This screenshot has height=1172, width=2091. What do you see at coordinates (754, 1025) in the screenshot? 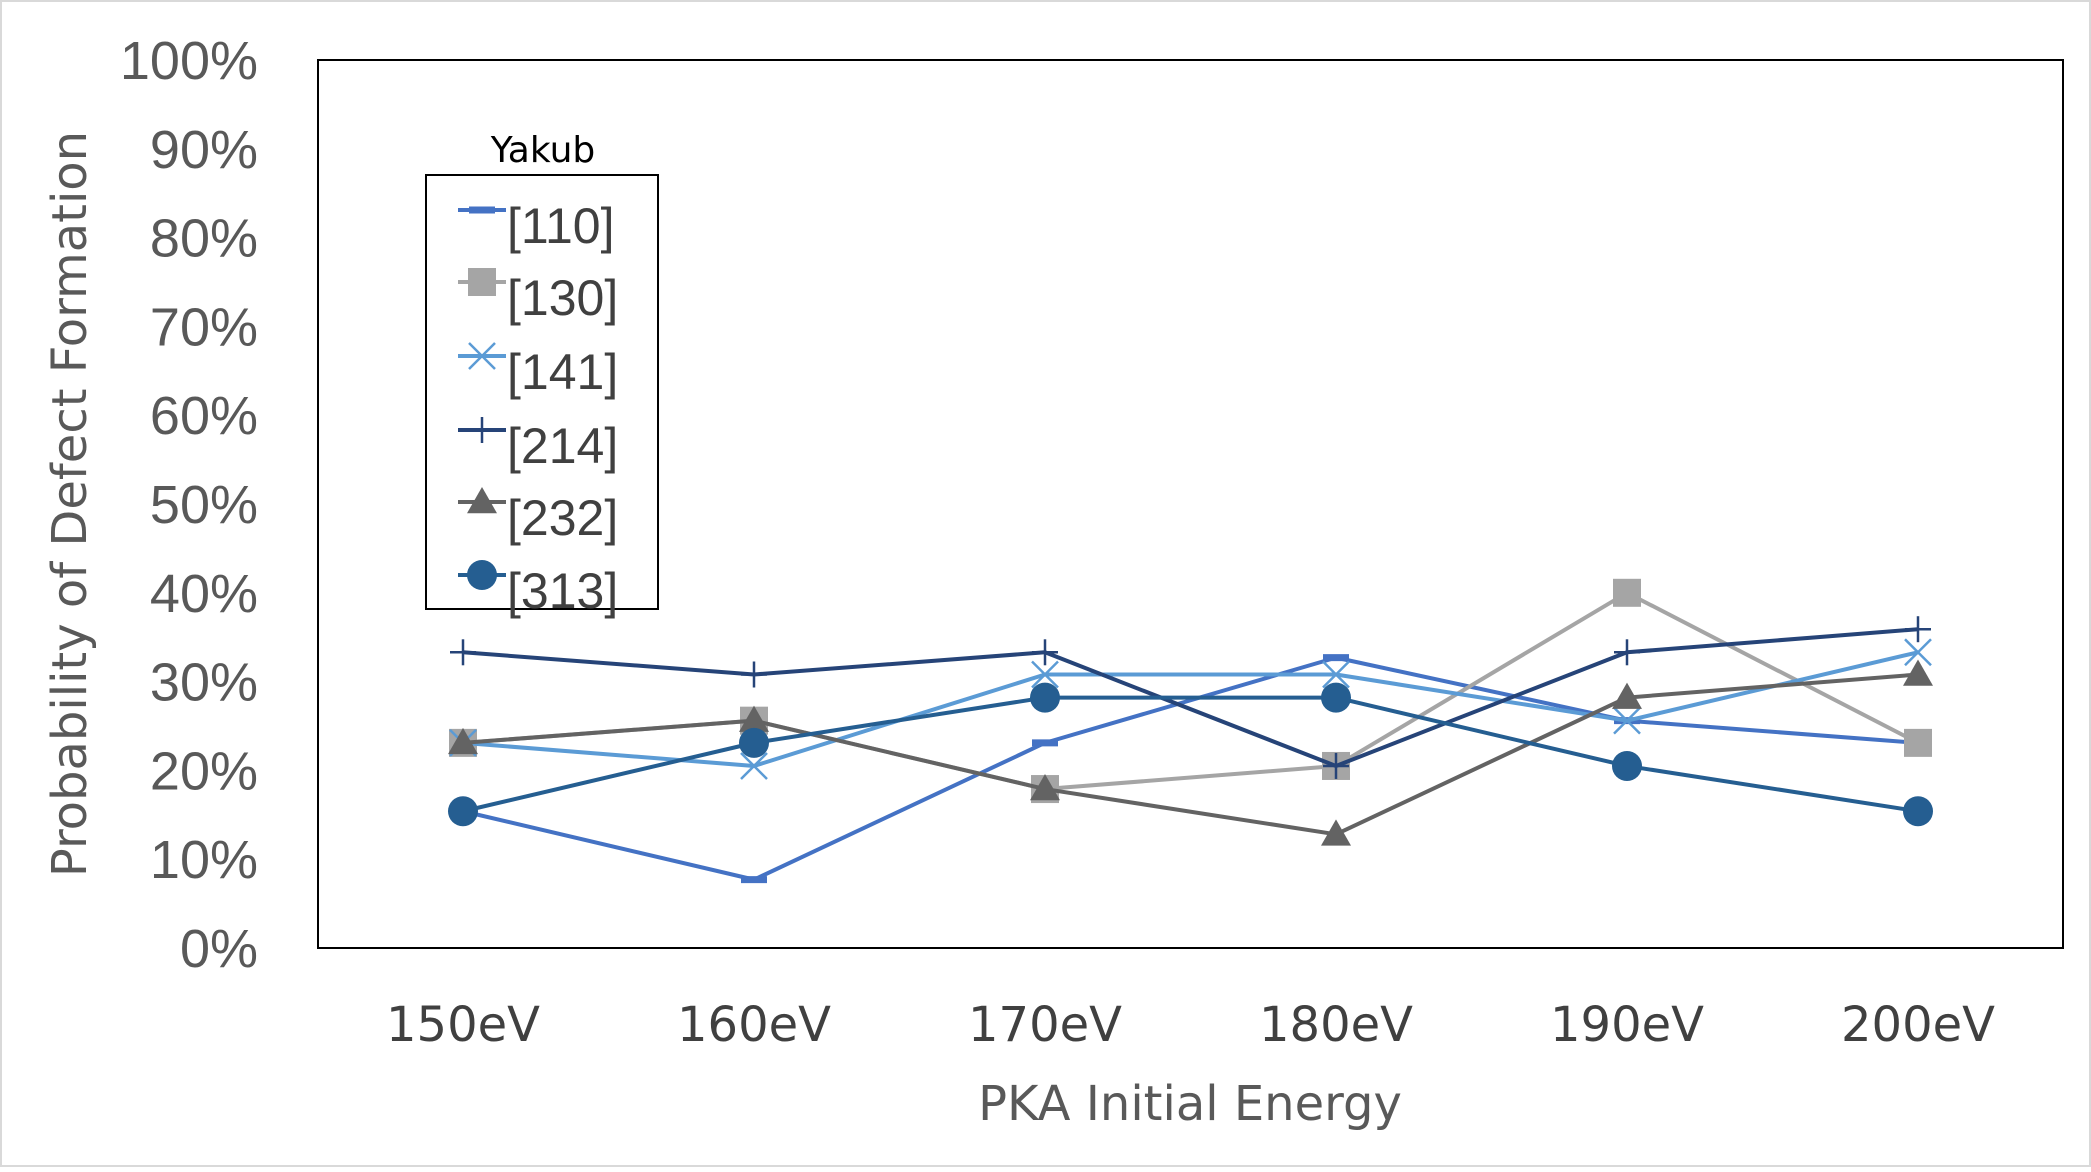
I see `x-tick-label: 160eV` at bounding box center [754, 1025].